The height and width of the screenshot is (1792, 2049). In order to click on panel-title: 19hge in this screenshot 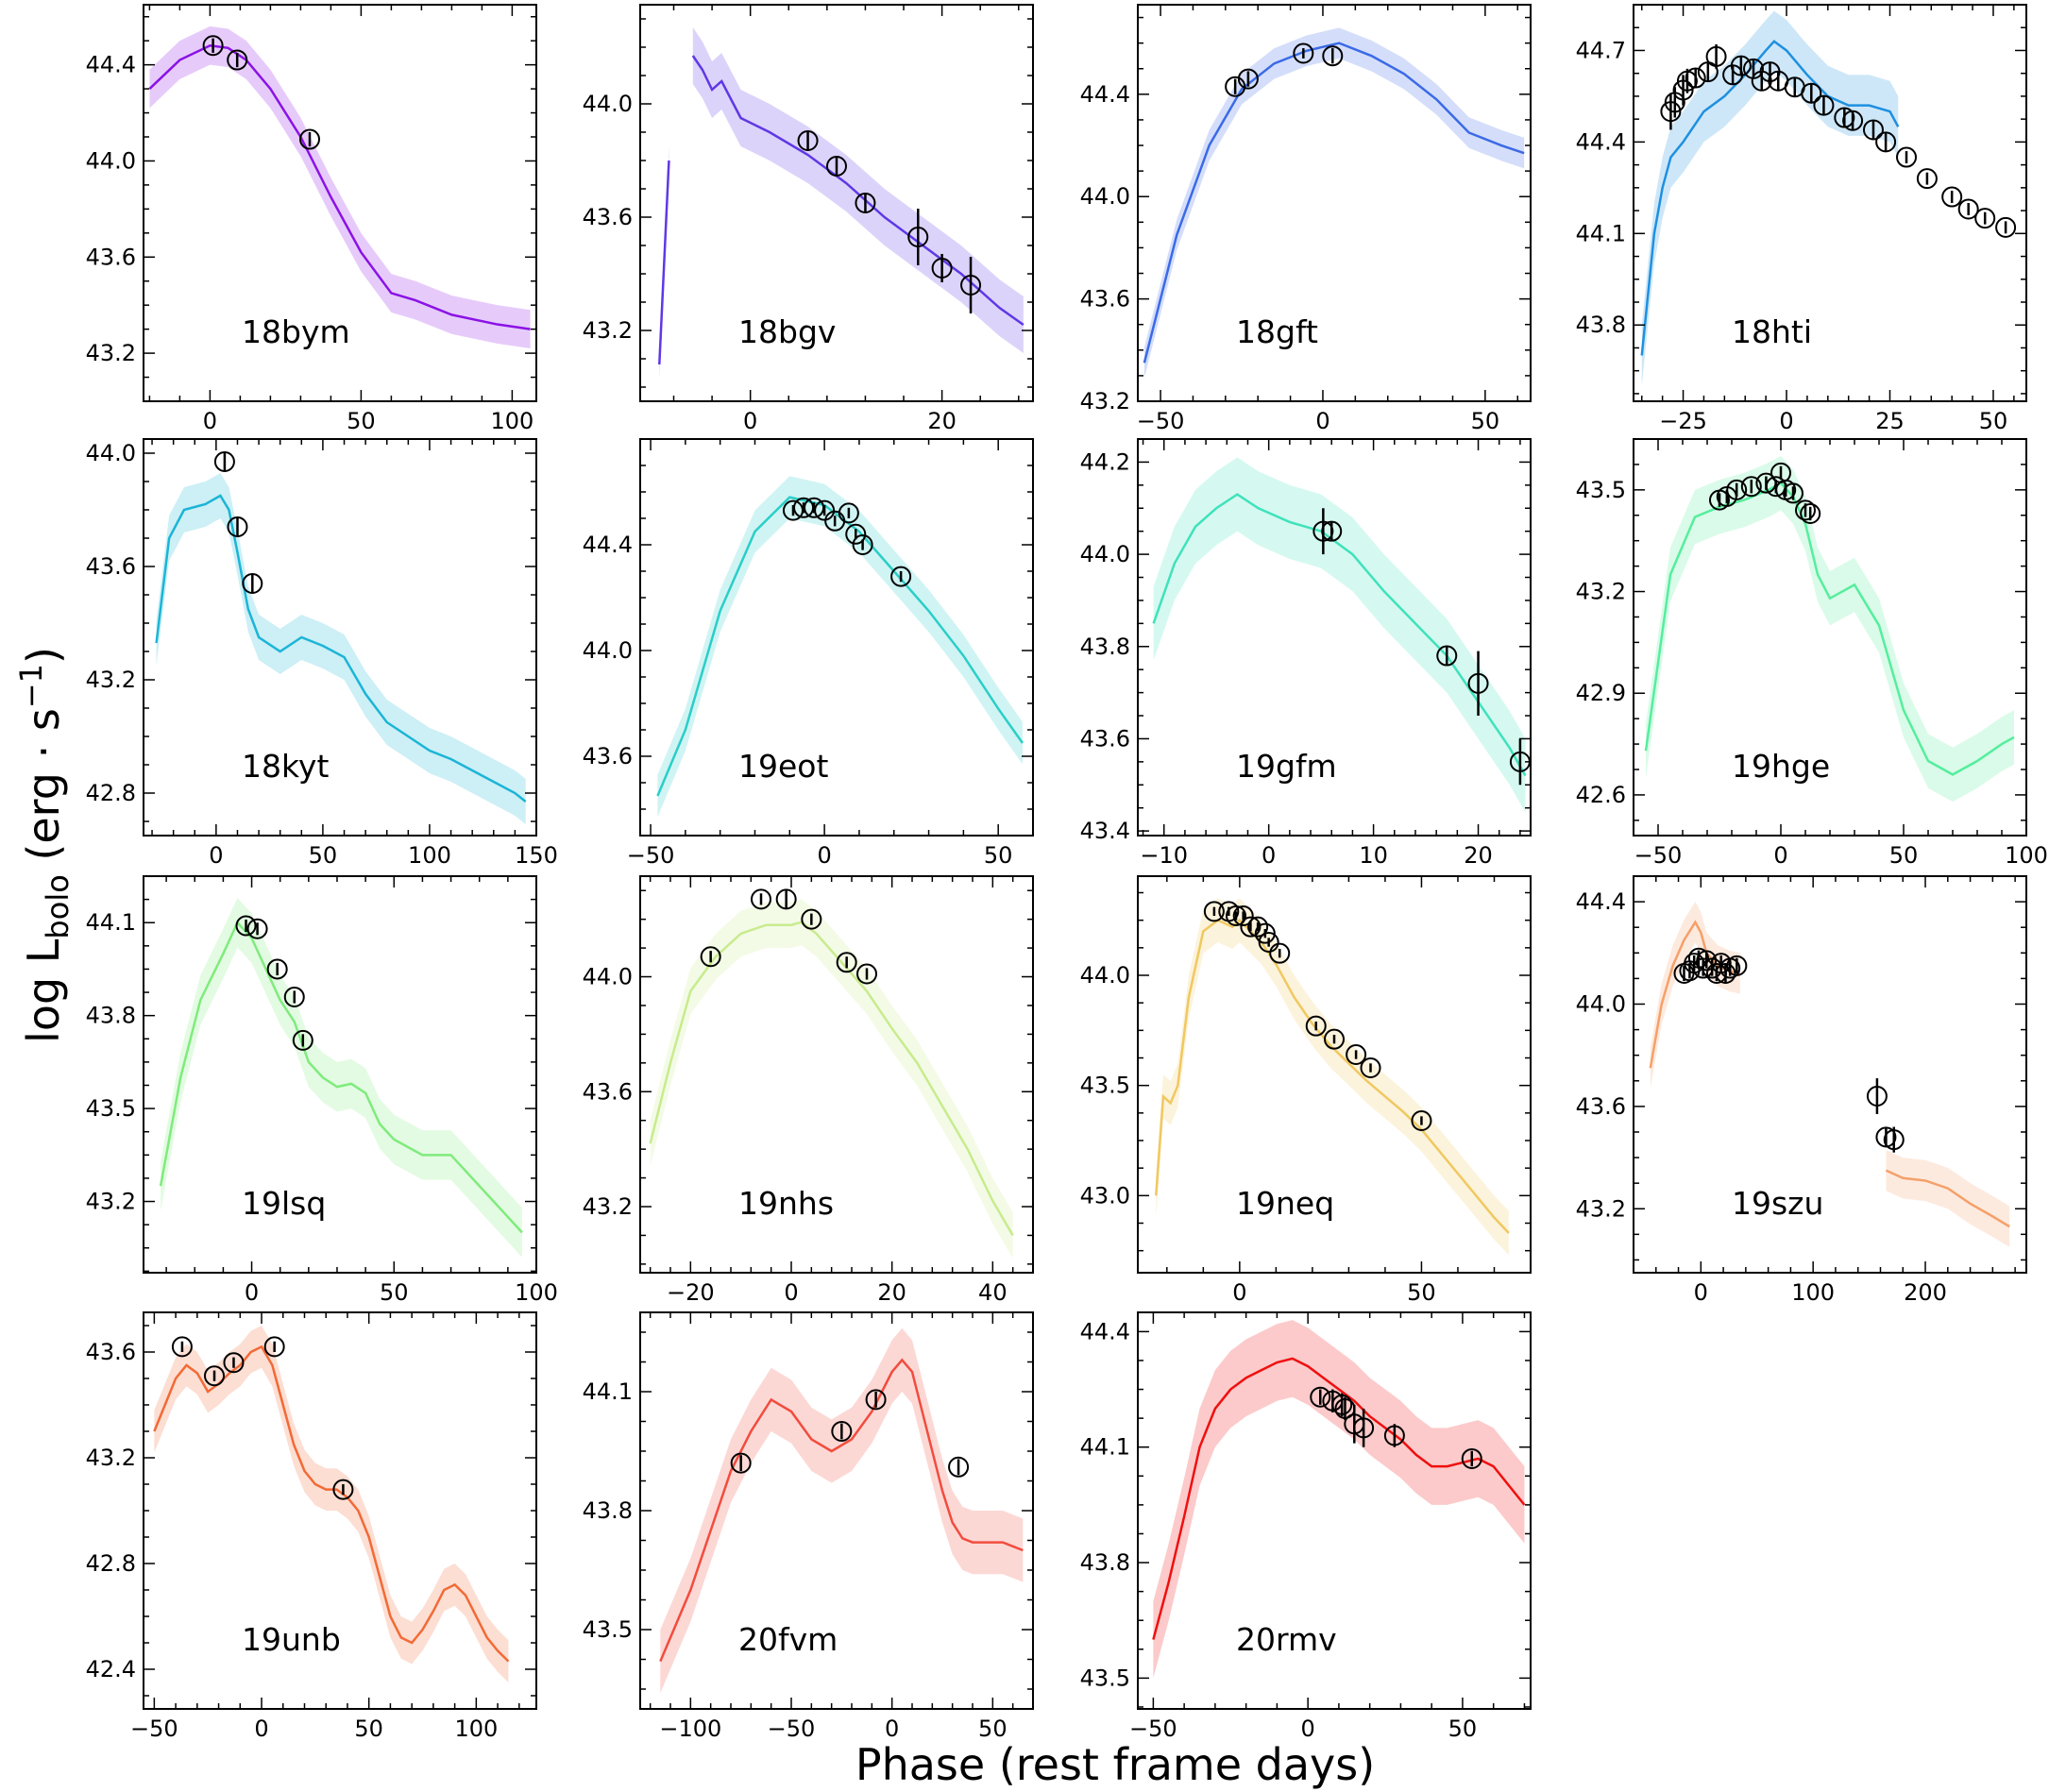, I will do `click(1781, 767)`.